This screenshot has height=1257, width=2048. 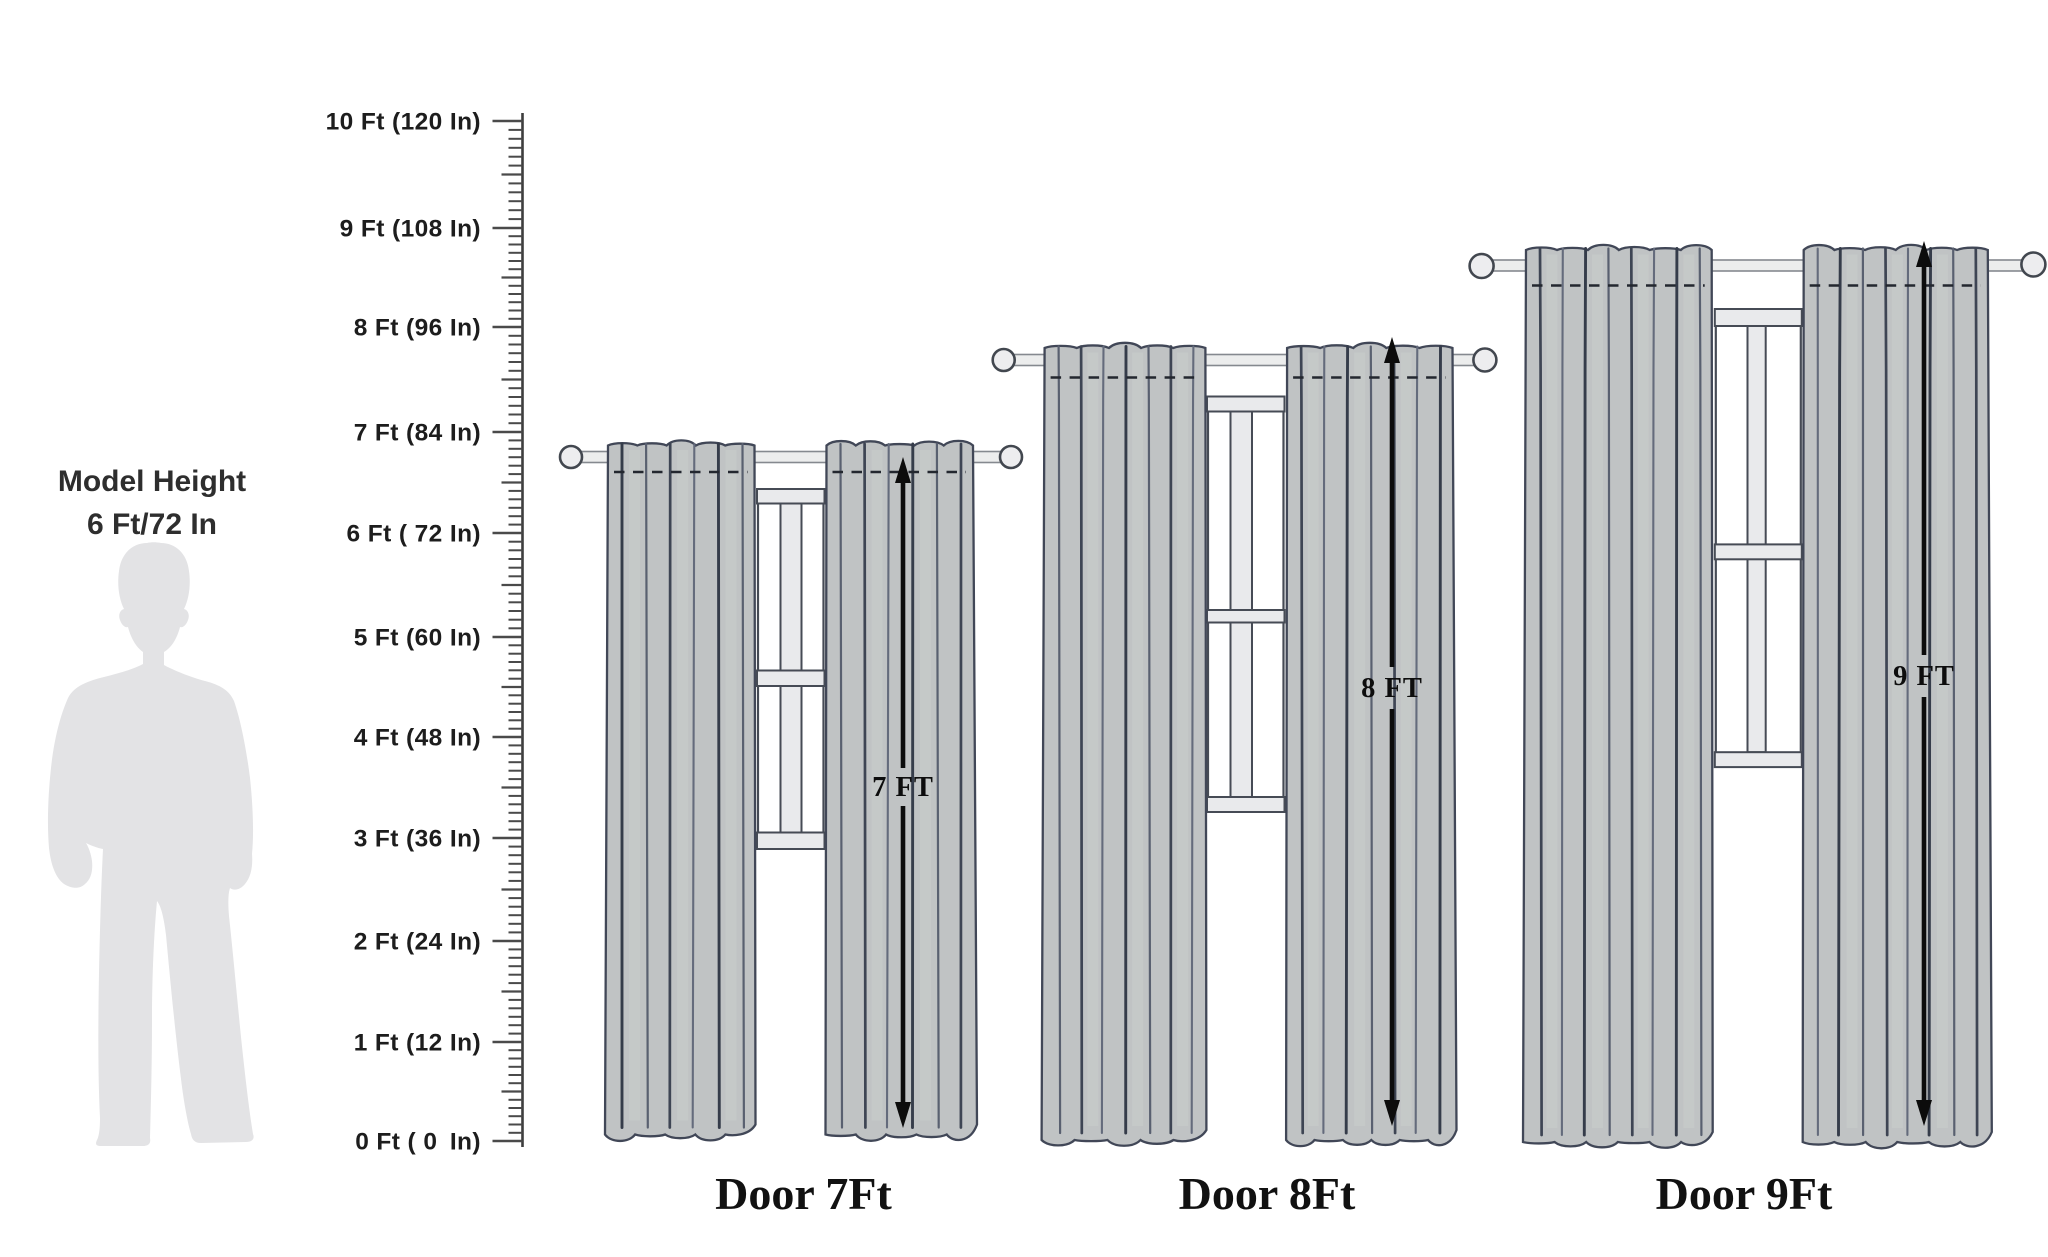 I want to click on svg-text: Door 8Ft, so click(x=1267, y=1193).